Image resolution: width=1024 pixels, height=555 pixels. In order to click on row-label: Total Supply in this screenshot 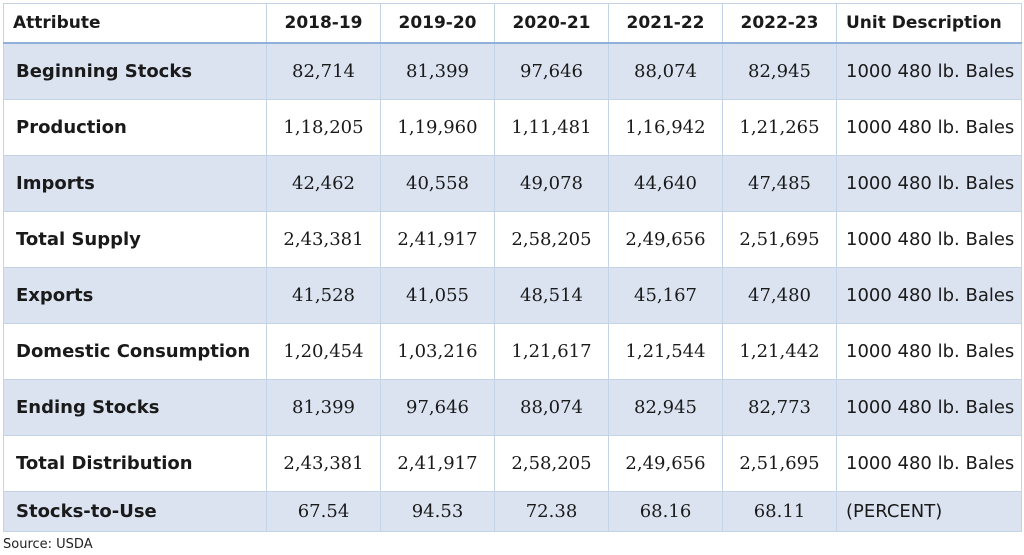, I will do `click(135, 239)`.